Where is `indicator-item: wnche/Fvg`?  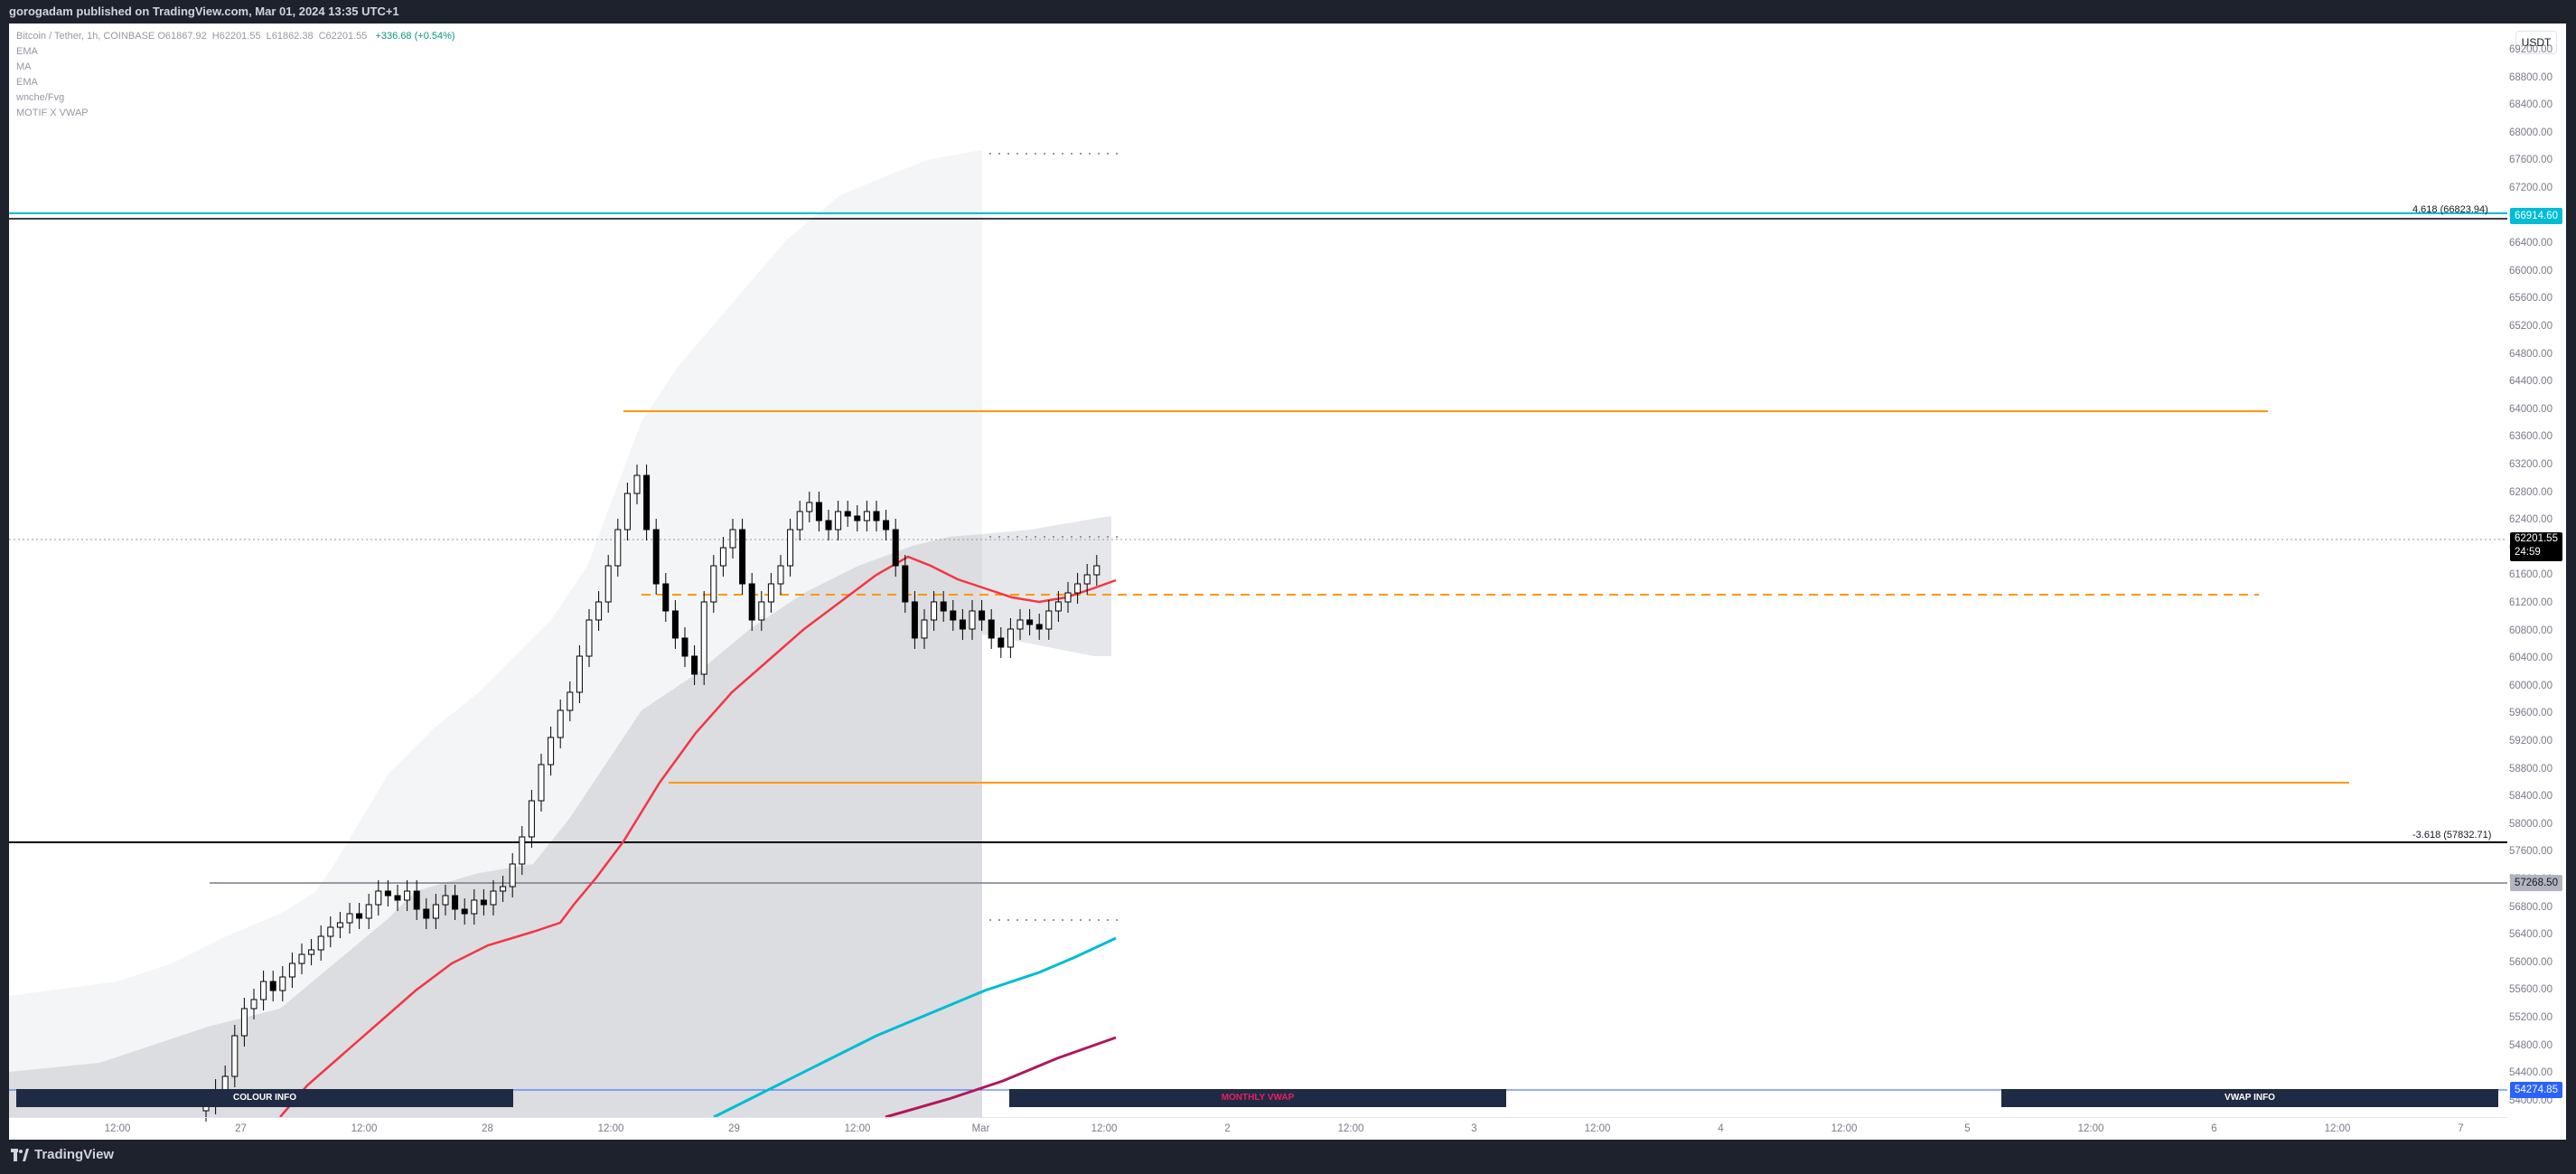
indicator-item: wnche/Fvg is located at coordinates (40, 97).